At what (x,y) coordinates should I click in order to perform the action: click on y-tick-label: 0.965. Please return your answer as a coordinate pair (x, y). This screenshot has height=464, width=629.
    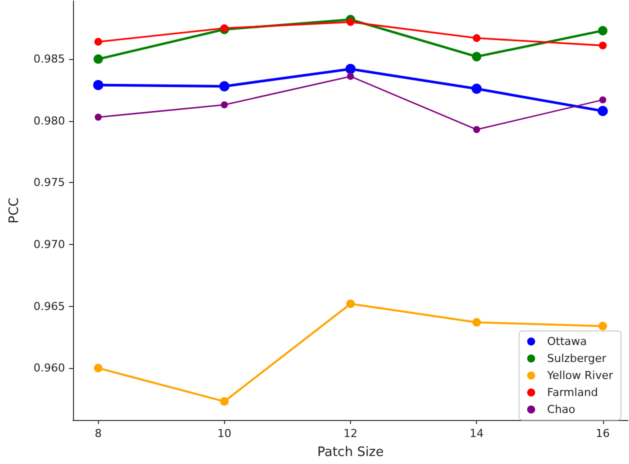
    Looking at the image, I should click on (49, 306).